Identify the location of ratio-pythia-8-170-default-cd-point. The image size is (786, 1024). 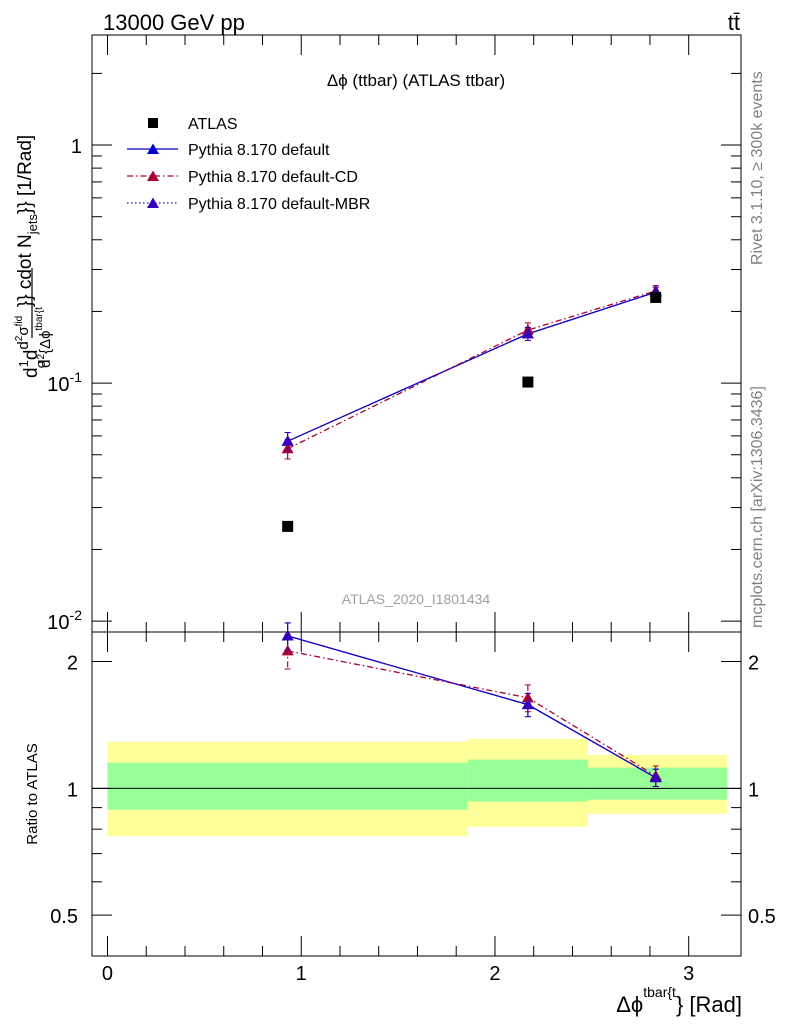
(527, 697).